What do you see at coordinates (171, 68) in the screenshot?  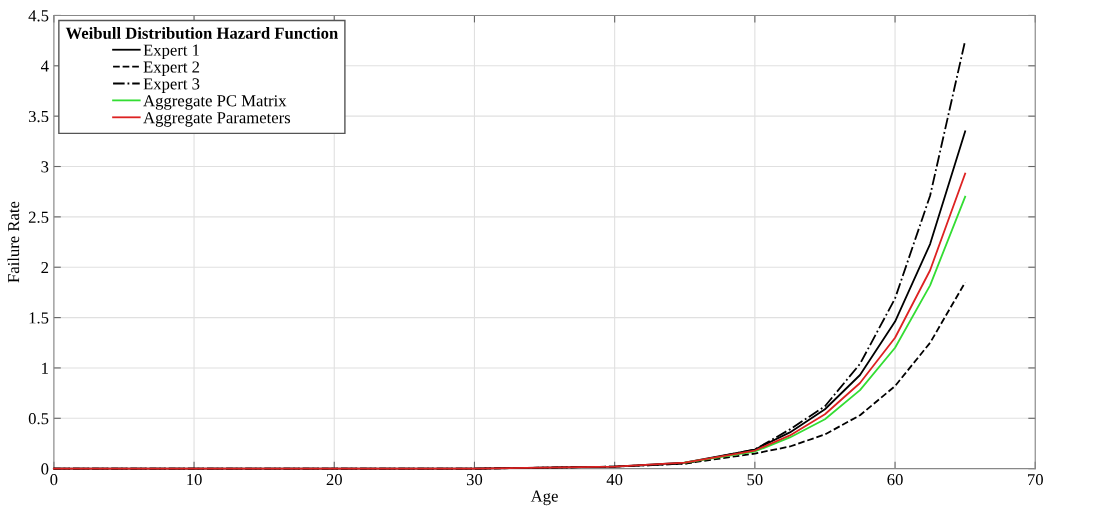 I see `legend-label: Expert 2` at bounding box center [171, 68].